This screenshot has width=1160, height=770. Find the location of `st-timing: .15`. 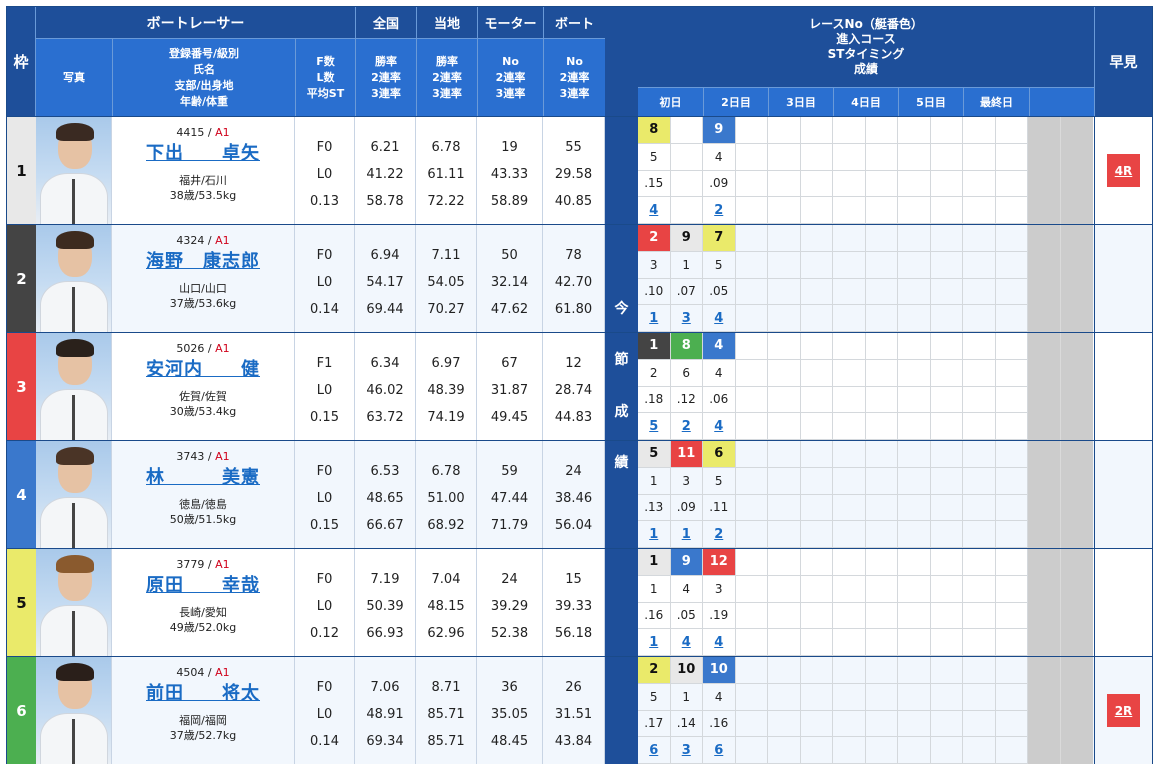

st-timing: .15 is located at coordinates (654, 184).